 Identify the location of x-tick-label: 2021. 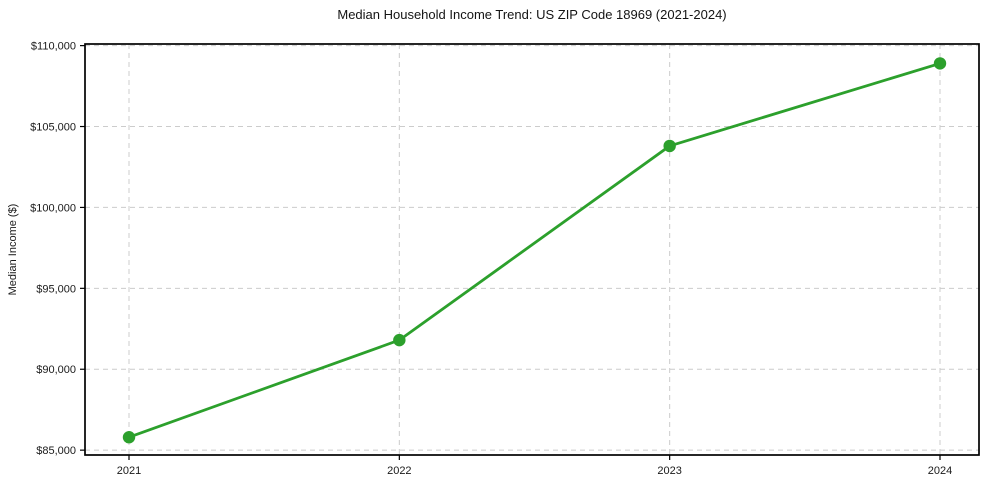
(129, 471).